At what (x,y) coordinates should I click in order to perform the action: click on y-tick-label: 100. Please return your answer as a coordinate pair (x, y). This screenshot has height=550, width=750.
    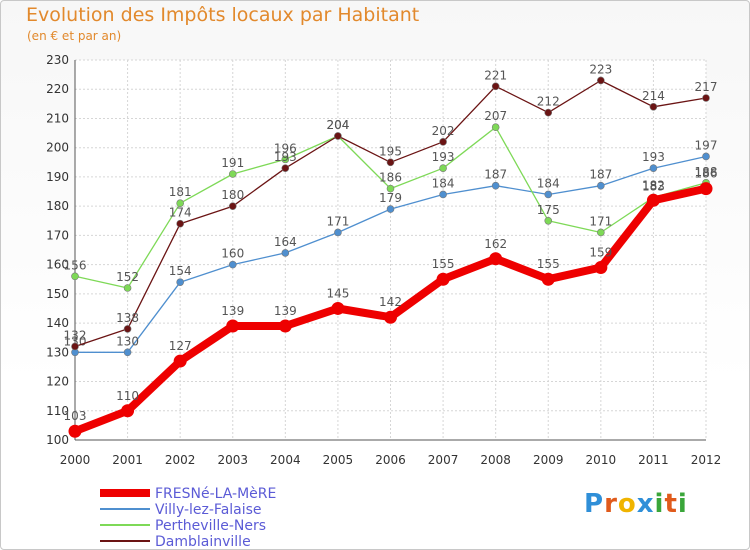
    Looking at the image, I should click on (57, 440).